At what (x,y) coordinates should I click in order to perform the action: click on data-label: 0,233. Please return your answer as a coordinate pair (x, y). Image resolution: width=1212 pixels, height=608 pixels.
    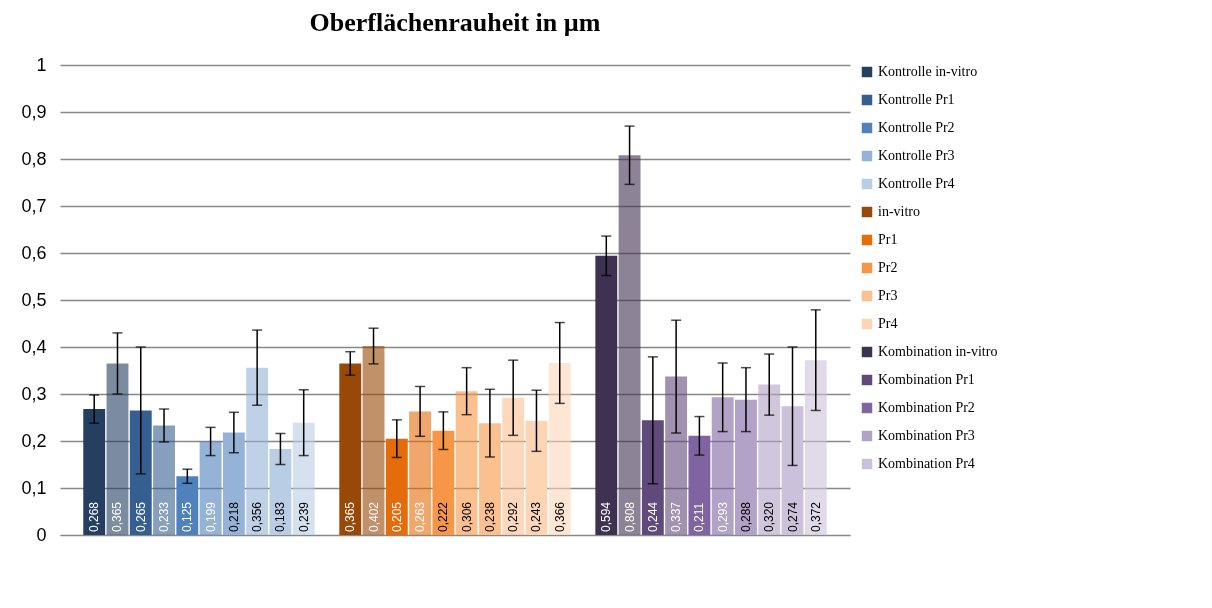
    Looking at the image, I should click on (164, 516).